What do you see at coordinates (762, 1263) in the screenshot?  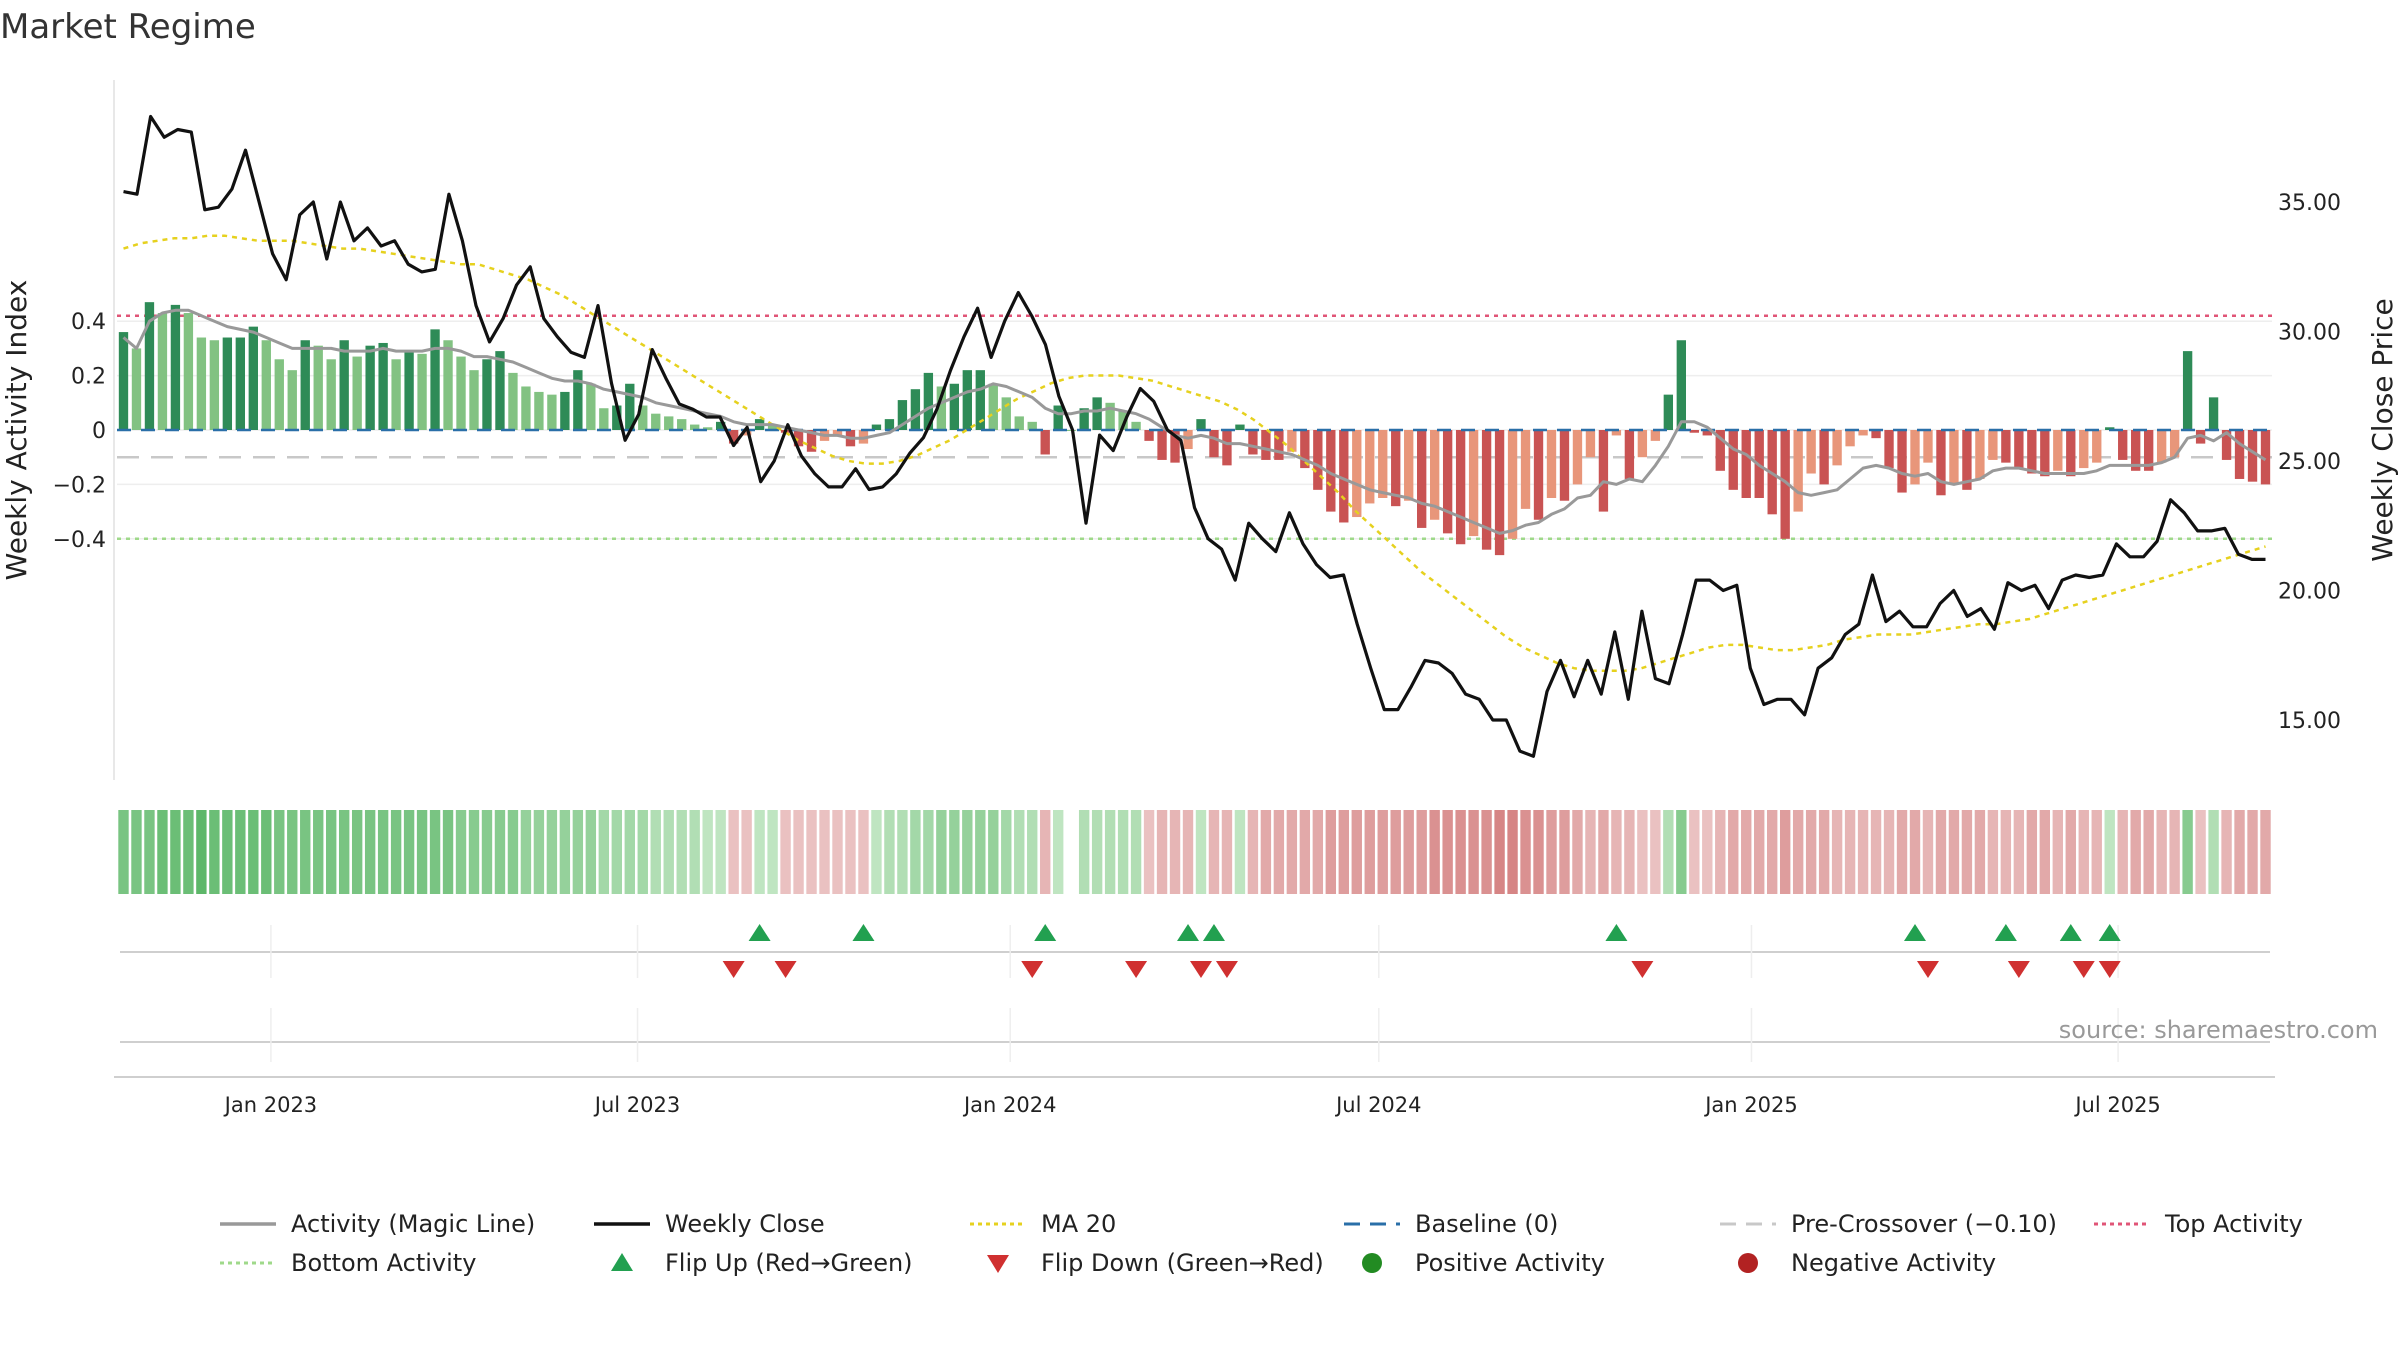 I see `legend-item: Flip Up (Red→Green)` at bounding box center [762, 1263].